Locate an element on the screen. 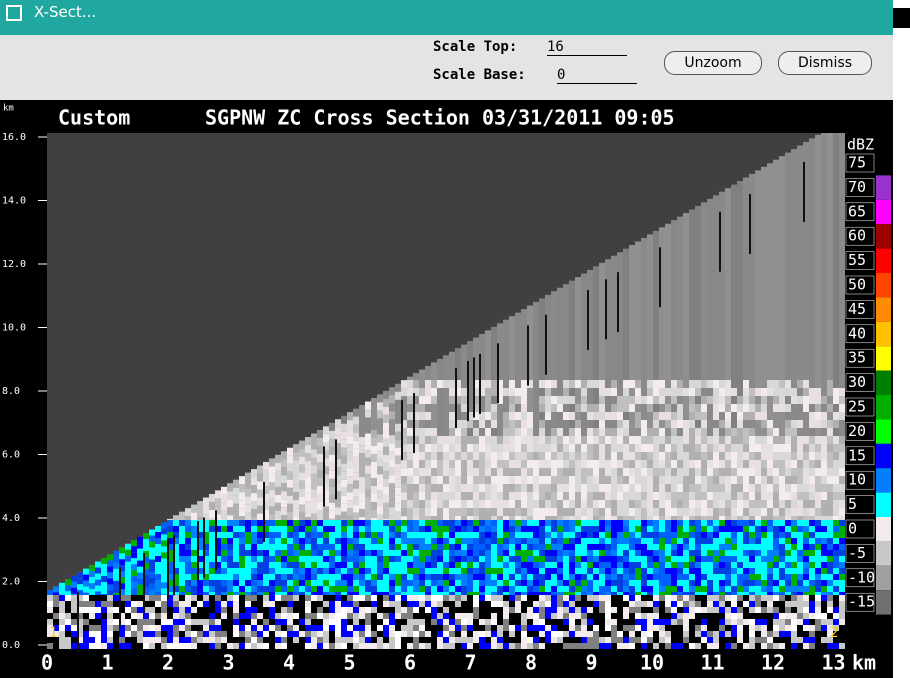  colorbar-label-box is located at coordinates (860, 553).